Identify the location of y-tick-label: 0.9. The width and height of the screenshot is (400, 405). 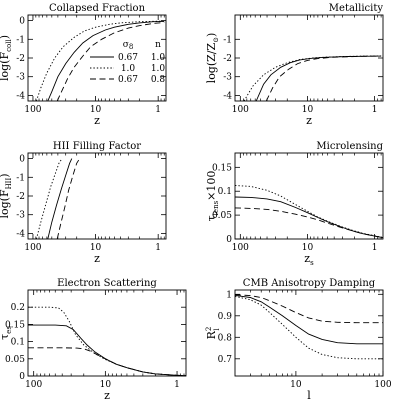
(225, 317).